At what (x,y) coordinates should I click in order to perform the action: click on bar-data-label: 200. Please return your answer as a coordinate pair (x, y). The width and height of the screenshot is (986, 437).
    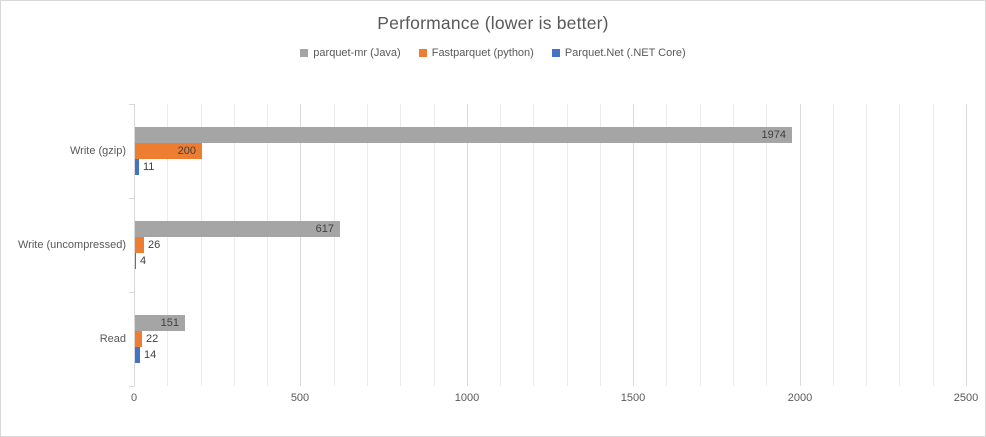
    Looking at the image, I should click on (186, 151).